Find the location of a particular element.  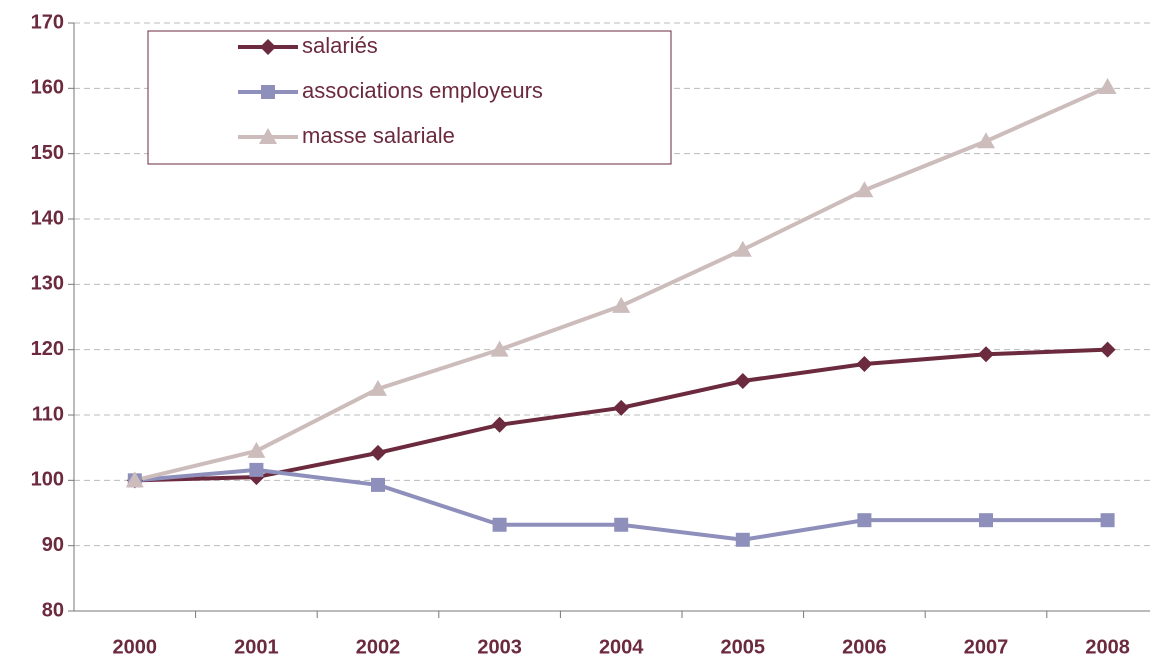

y-tick-label: 160 is located at coordinates (47, 88).